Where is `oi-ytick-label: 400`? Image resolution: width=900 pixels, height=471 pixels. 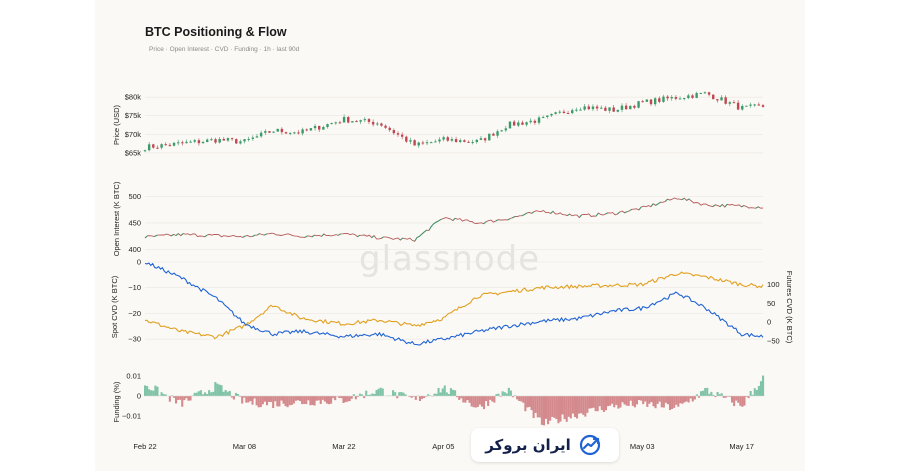 oi-ytick-label: 400 is located at coordinates (134, 249).